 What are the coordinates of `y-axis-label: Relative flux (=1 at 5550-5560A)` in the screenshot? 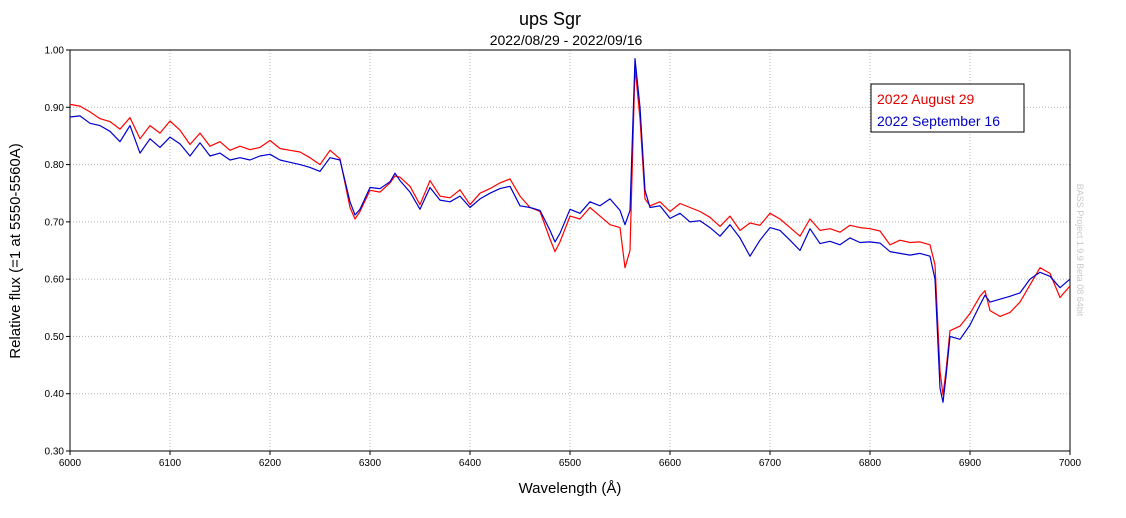 It's located at (15, 251).